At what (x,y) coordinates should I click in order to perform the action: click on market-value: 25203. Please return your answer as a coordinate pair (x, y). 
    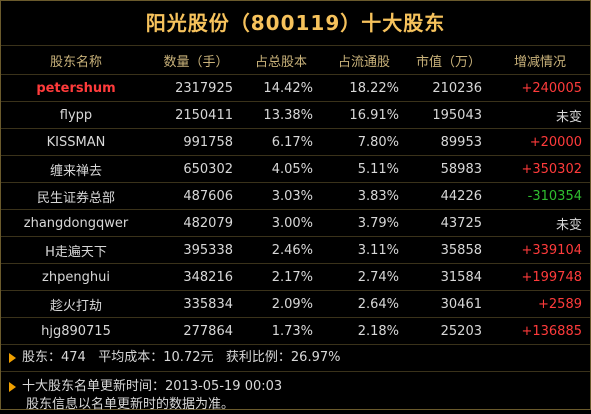
    Looking at the image, I should click on (448, 331).